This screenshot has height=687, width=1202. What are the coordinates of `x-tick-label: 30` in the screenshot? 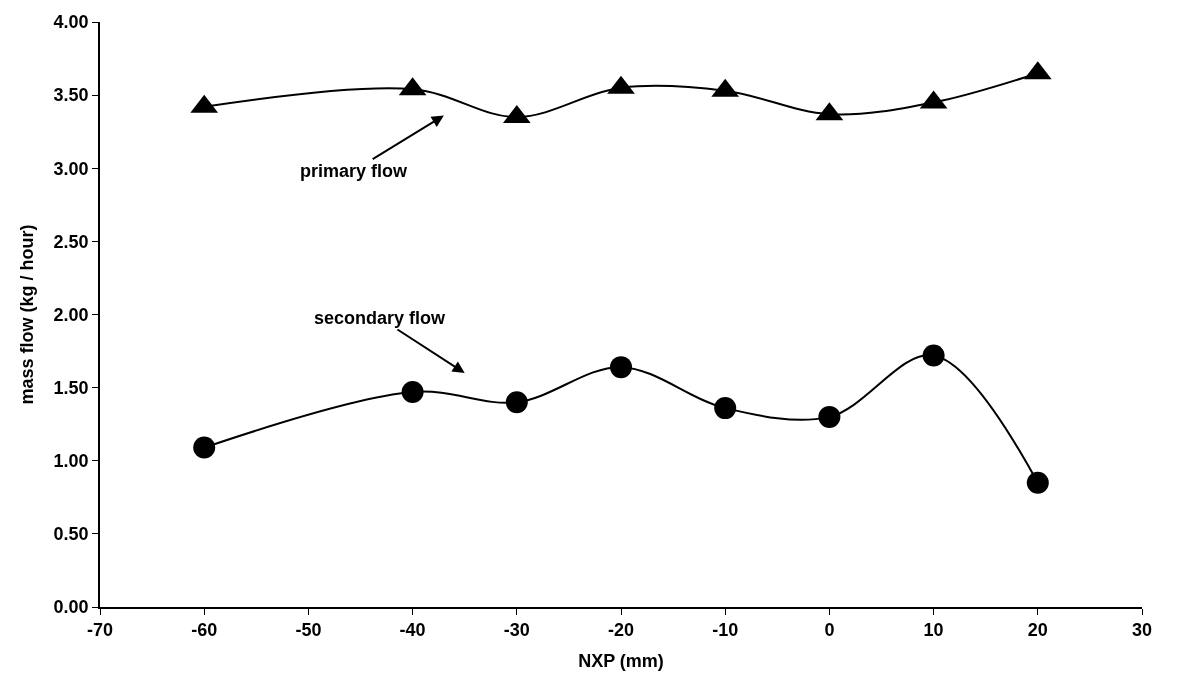 It's located at (1142, 630).